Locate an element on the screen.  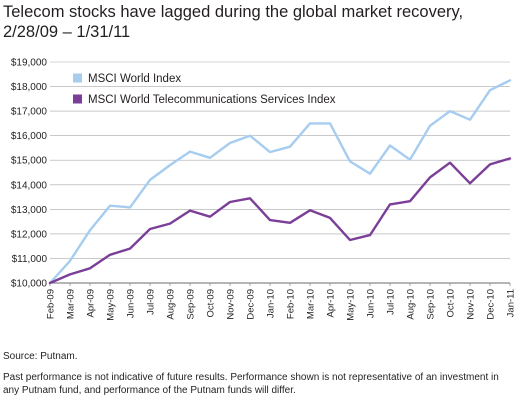
y-tick-label: $17,000 is located at coordinates (29, 112).